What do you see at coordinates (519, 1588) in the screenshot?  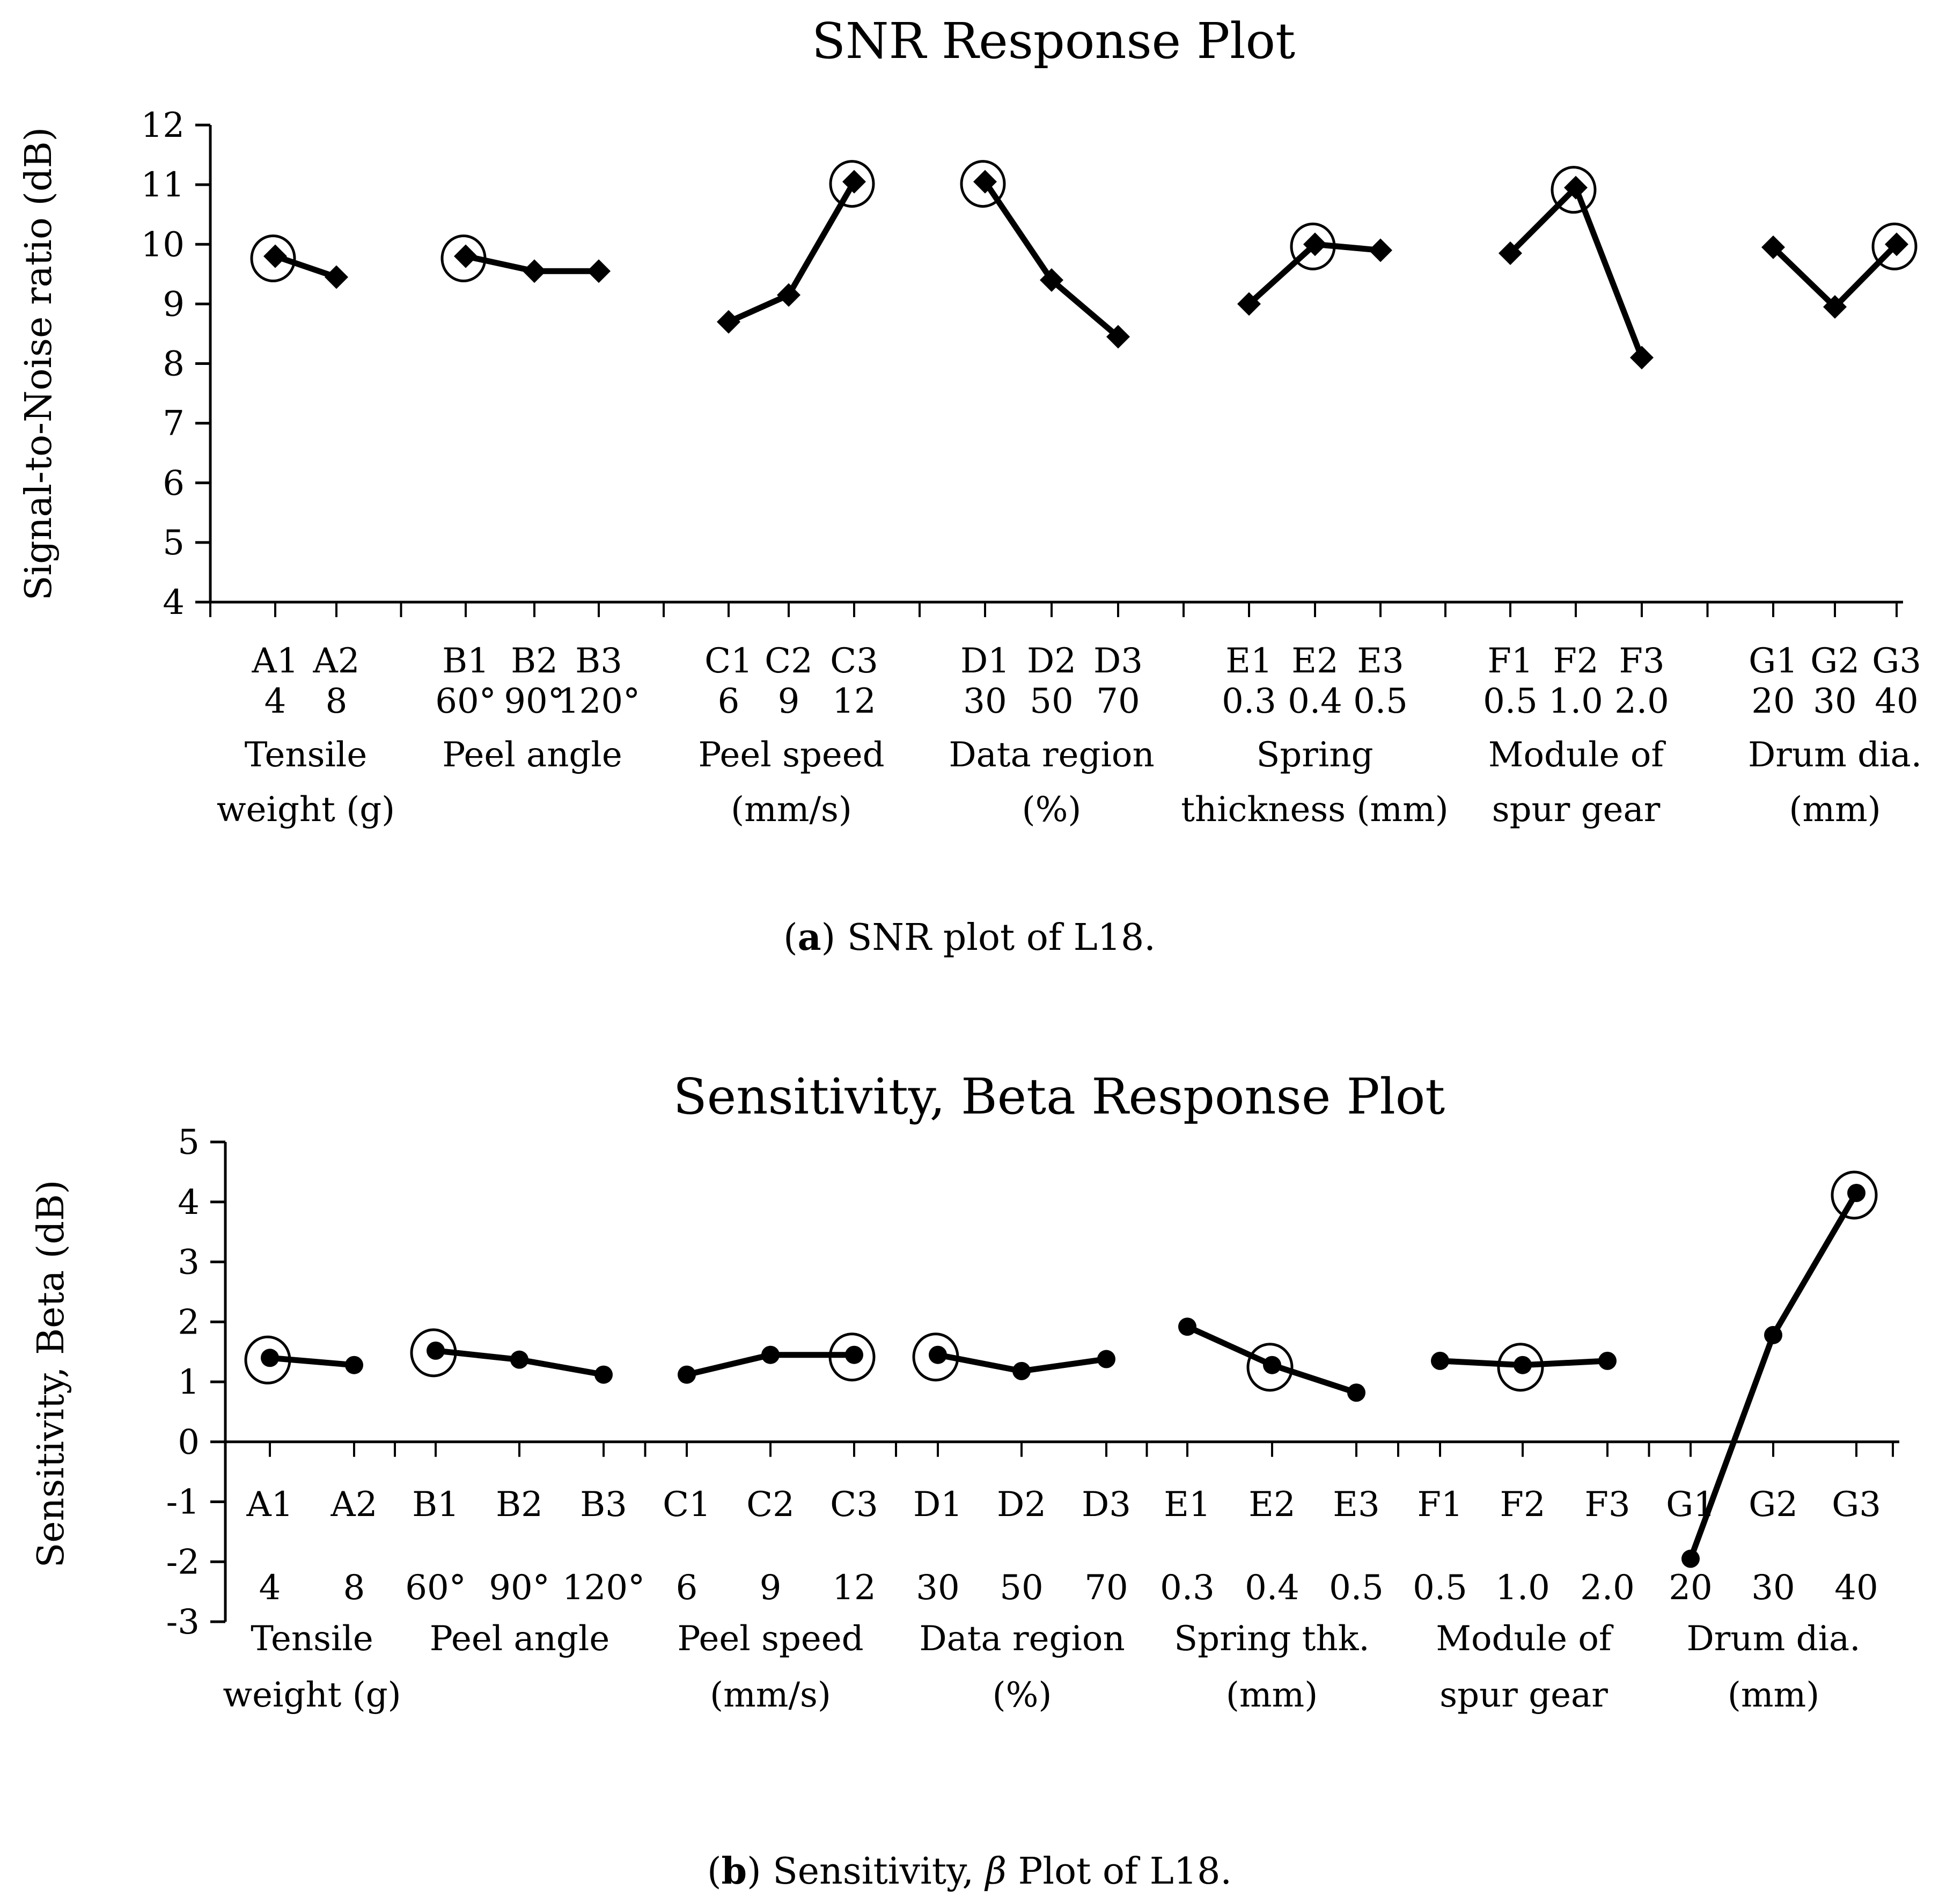 I see `x-level-label: 90°` at bounding box center [519, 1588].